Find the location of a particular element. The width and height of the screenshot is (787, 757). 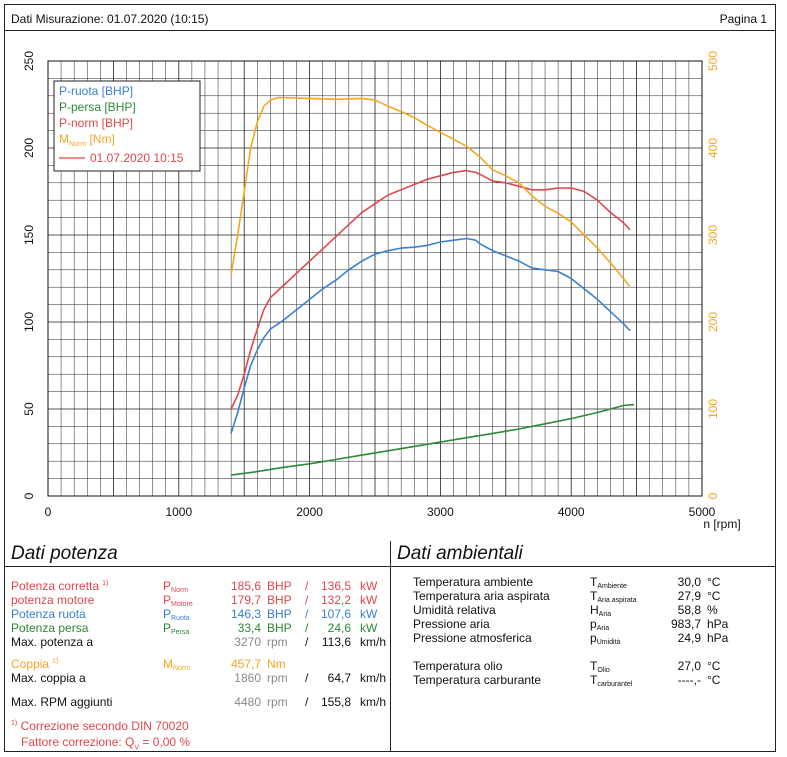

y-left-tick-label: 200 is located at coordinates (29, 148).